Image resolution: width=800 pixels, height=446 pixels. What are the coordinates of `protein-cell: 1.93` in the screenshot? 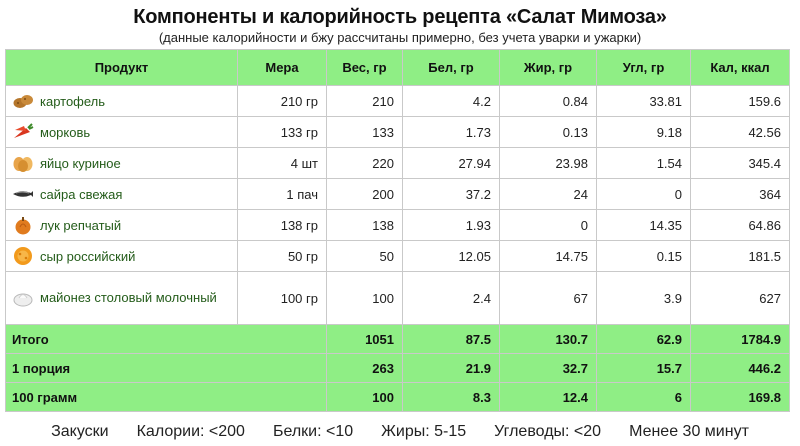 It's located at (451, 225).